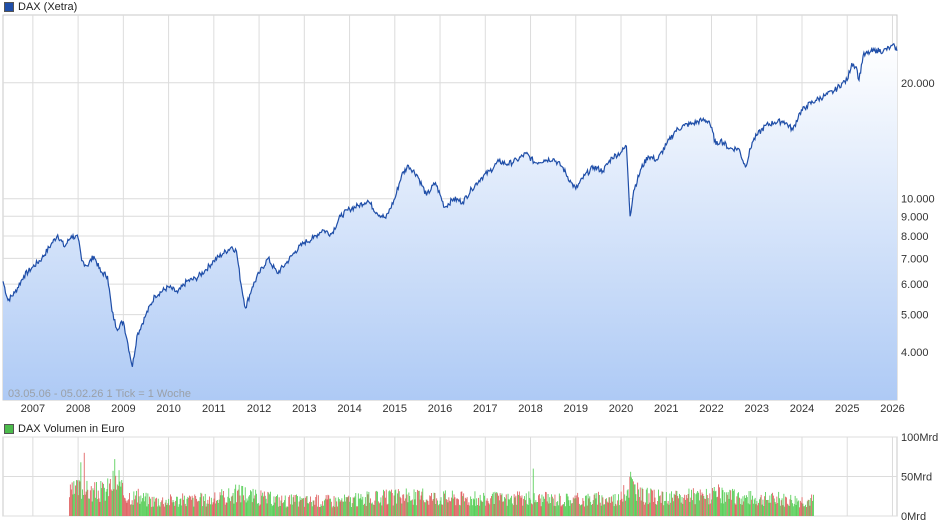  What do you see at coordinates (711, 409) in the screenshot?
I see `x-tick-label: 2022` at bounding box center [711, 409].